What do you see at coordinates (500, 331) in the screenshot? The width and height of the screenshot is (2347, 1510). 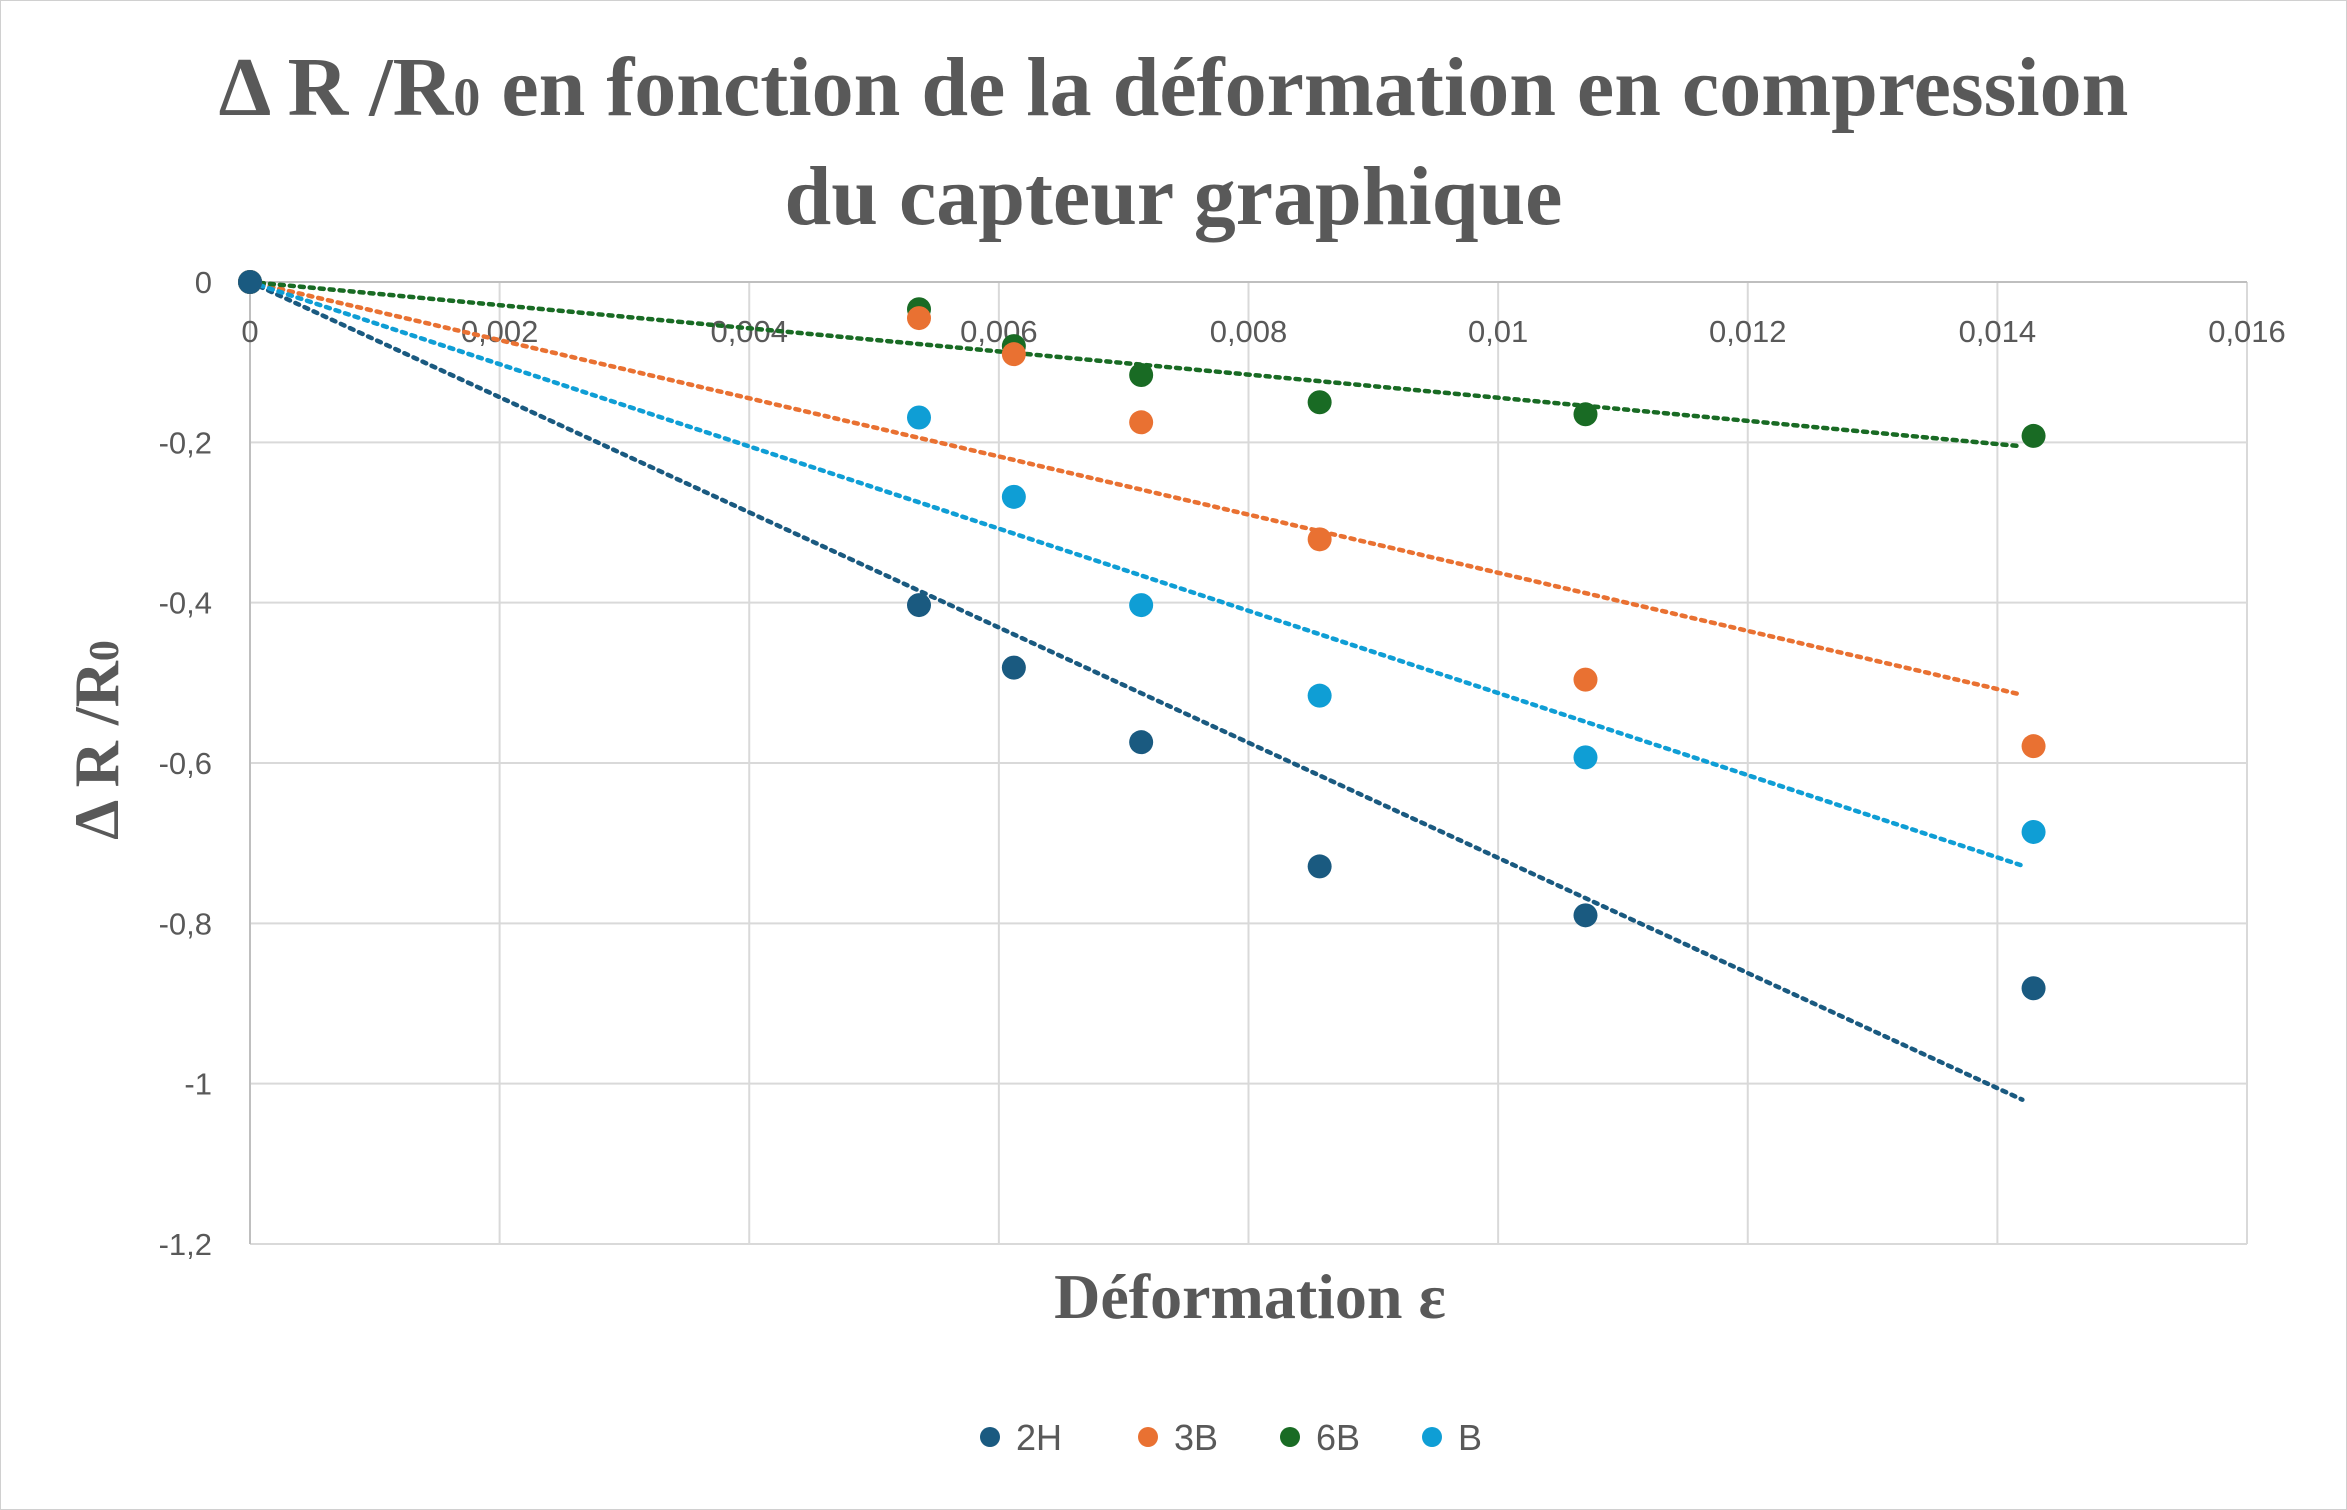 I see `x-tick-label: 0,002` at bounding box center [500, 331].